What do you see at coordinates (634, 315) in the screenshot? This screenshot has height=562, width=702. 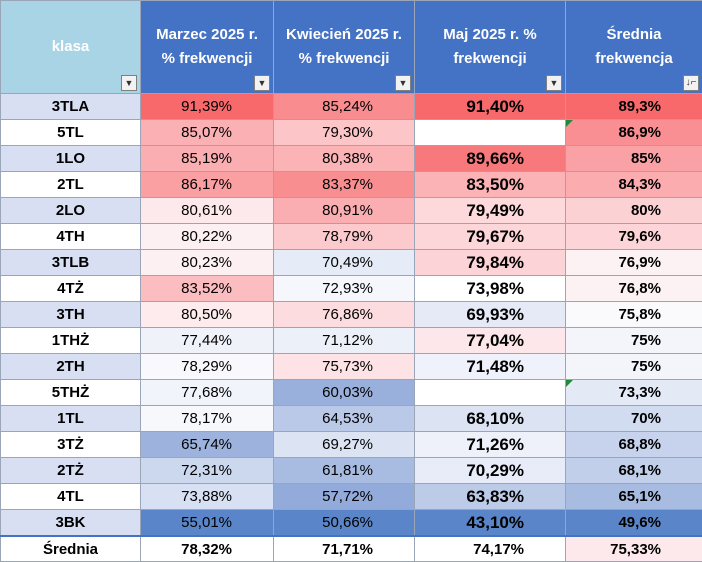 I see `cell-srednia: 75,8%` at bounding box center [634, 315].